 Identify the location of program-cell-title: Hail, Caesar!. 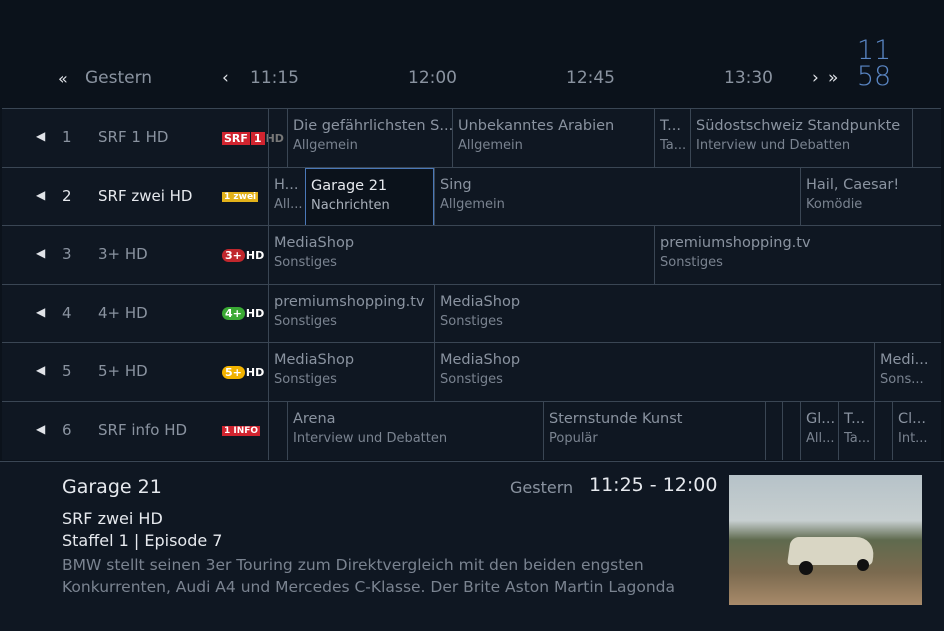
(853, 184).